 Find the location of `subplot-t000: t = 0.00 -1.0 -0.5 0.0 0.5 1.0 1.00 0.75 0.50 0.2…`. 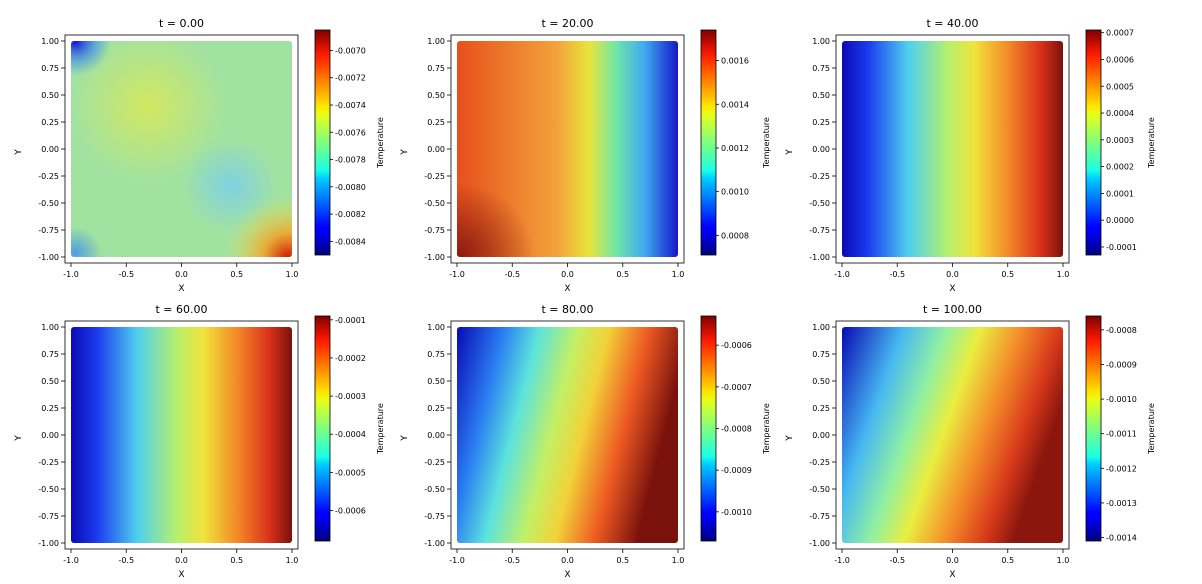

subplot-t000: t = 0.00 -1.0 -0.5 0.0 0.5 1.0 1.00 0.75 0.50 0.2… is located at coordinates (199, 155).